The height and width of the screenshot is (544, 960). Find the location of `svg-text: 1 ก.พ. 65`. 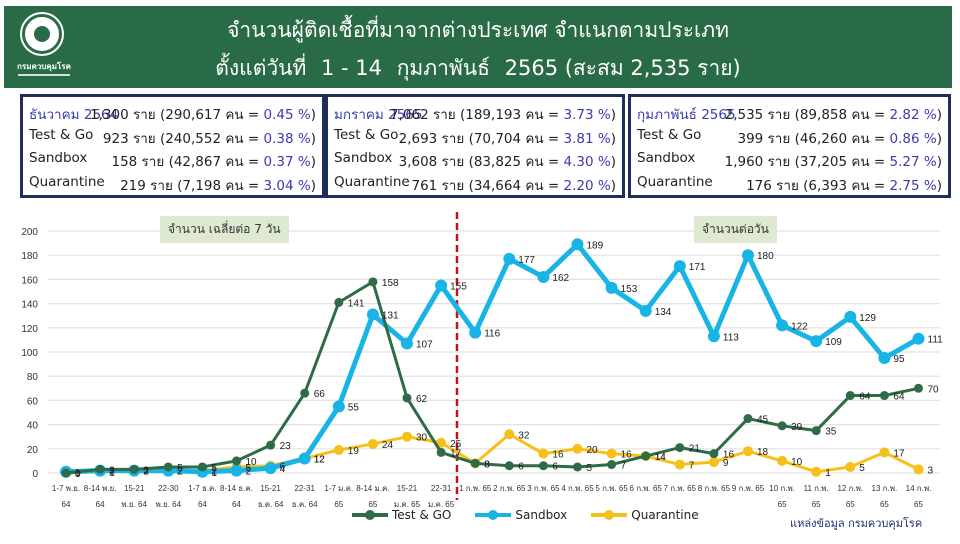

svg-text: 1 ก.พ. 65 is located at coordinates (475, 488).